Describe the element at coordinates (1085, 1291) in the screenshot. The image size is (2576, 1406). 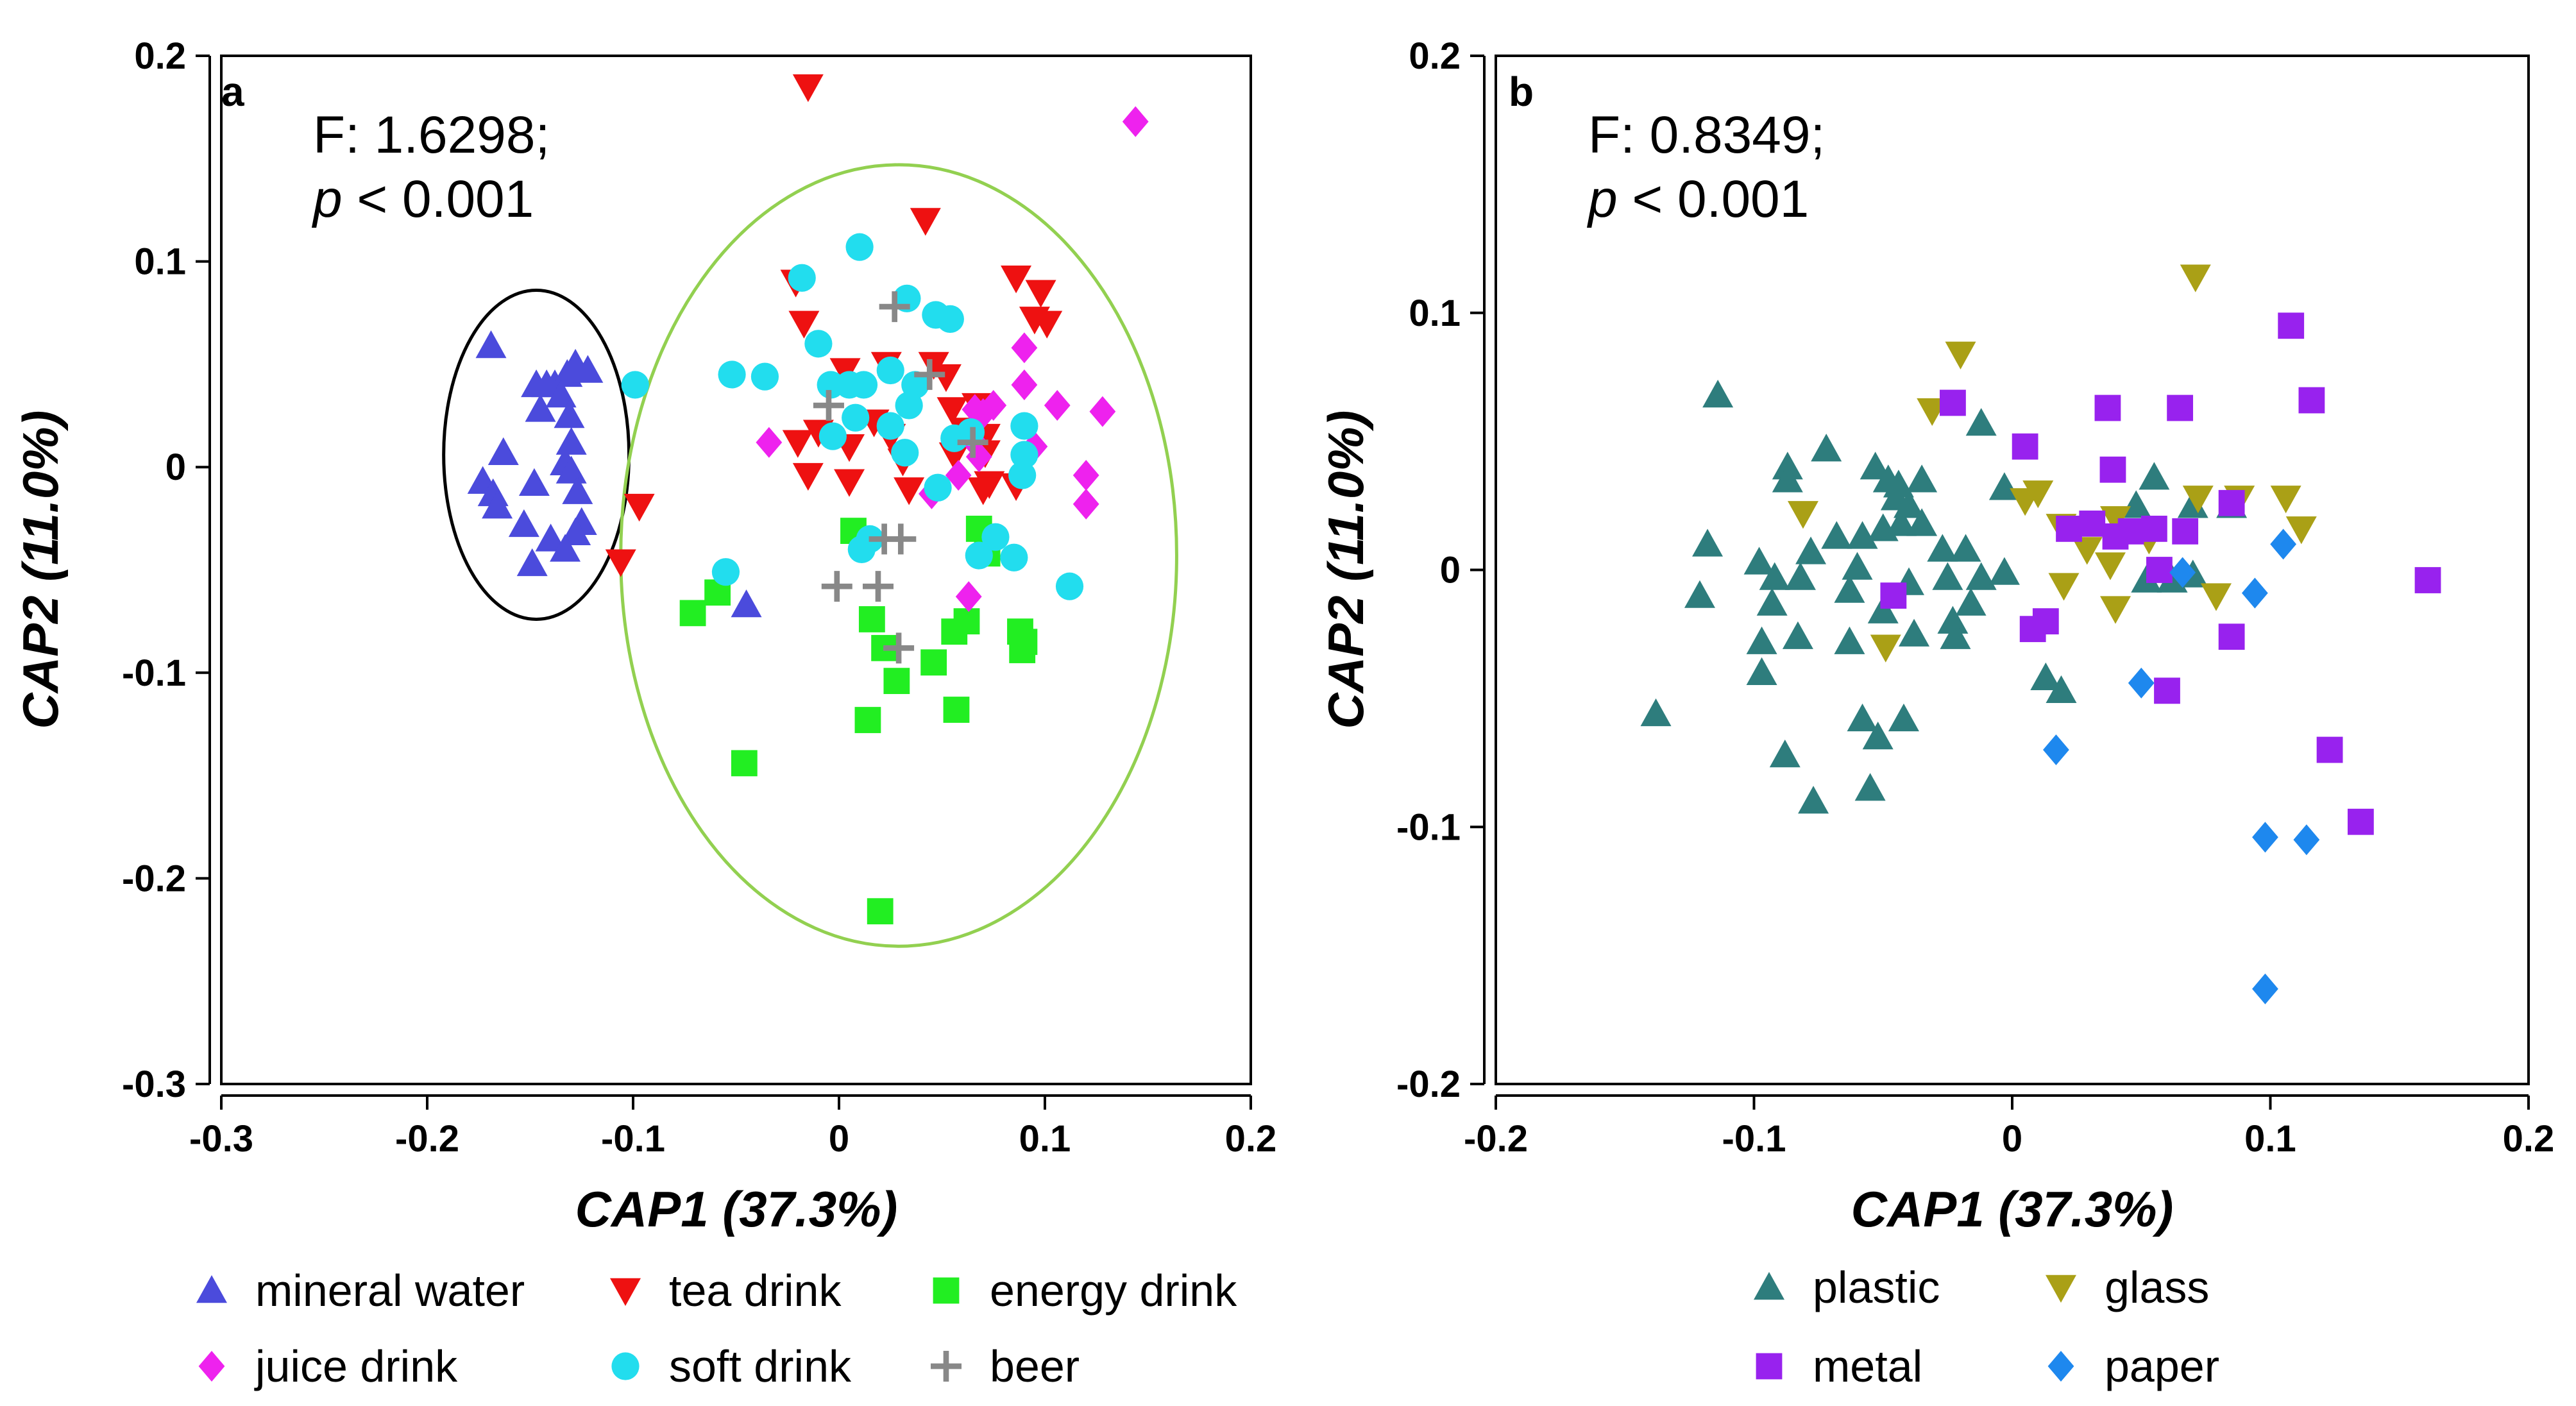
I see `legend-item: energy drink` at that location.